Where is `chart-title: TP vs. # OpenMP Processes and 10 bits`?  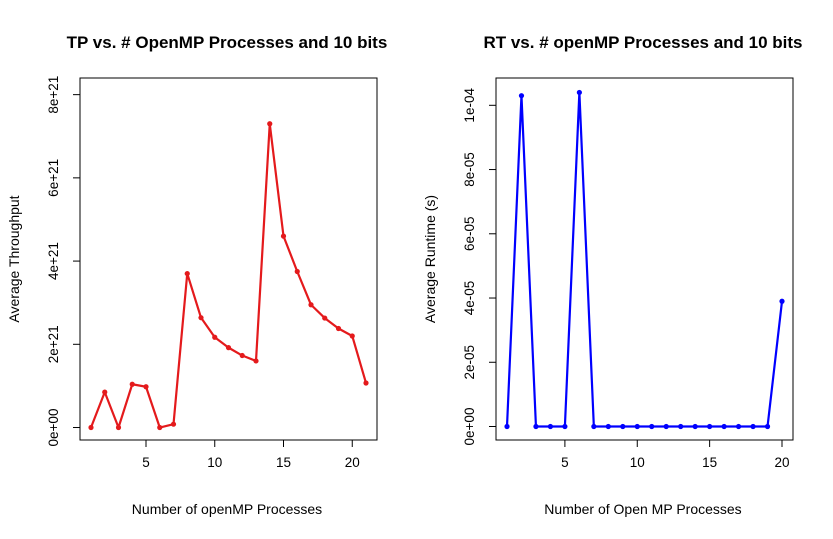 chart-title: TP vs. # OpenMP Processes and 10 bits is located at coordinates (227, 42).